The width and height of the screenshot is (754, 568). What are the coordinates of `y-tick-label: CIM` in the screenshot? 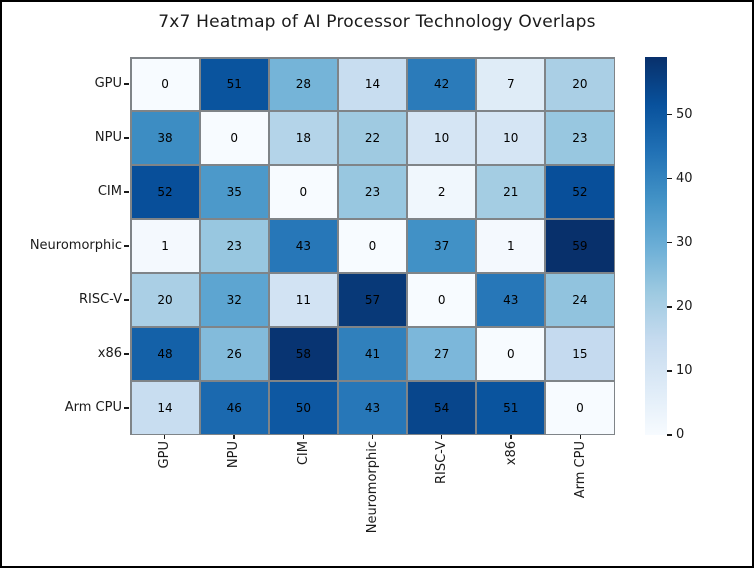 It's located at (109, 191).